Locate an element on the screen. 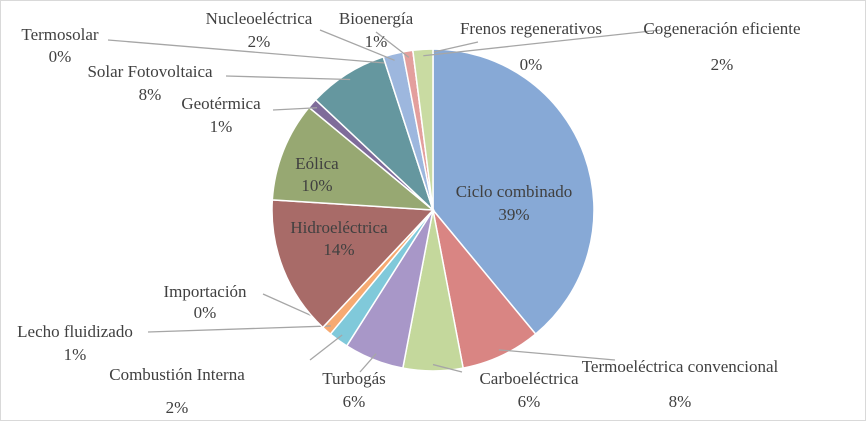 The height and width of the screenshot is (421, 866). slice-label: Carboeléctrica is located at coordinates (529, 378).